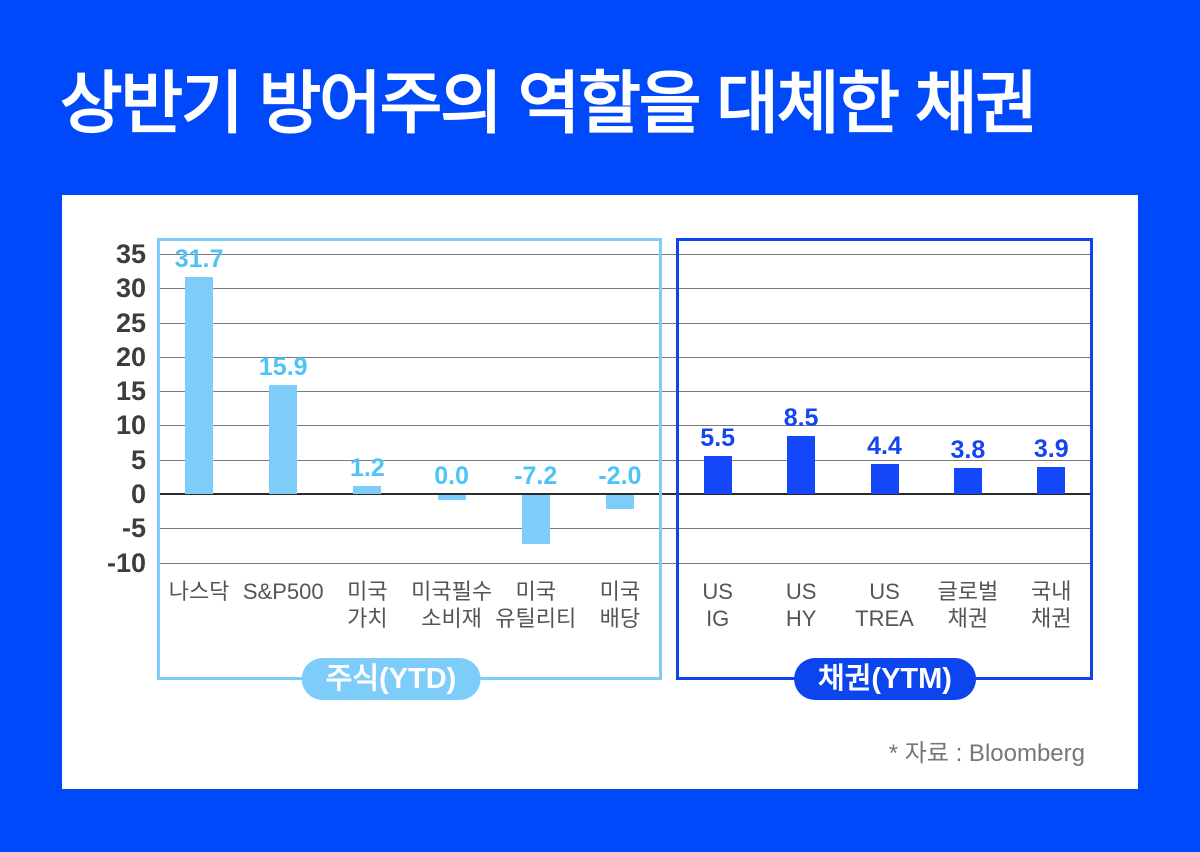  What do you see at coordinates (451, 476) in the screenshot?
I see `bar-value-label: 0.0` at bounding box center [451, 476].